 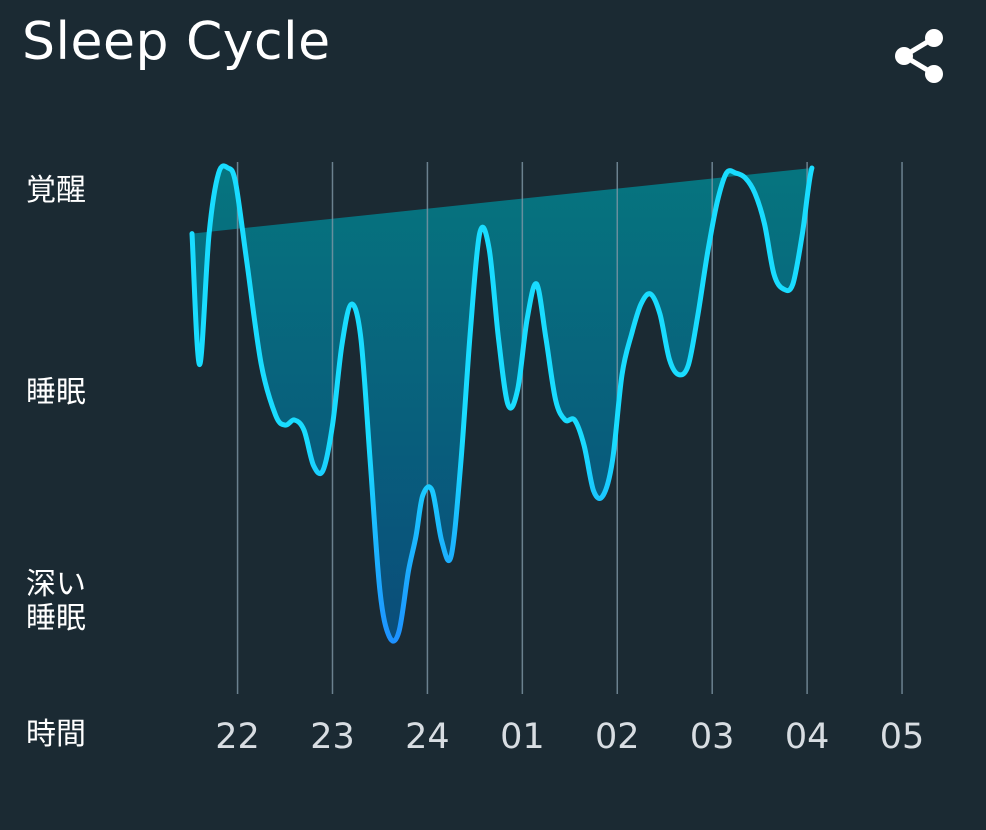 I want to click on x-tick-label-23: 23, so click(x=332, y=737).